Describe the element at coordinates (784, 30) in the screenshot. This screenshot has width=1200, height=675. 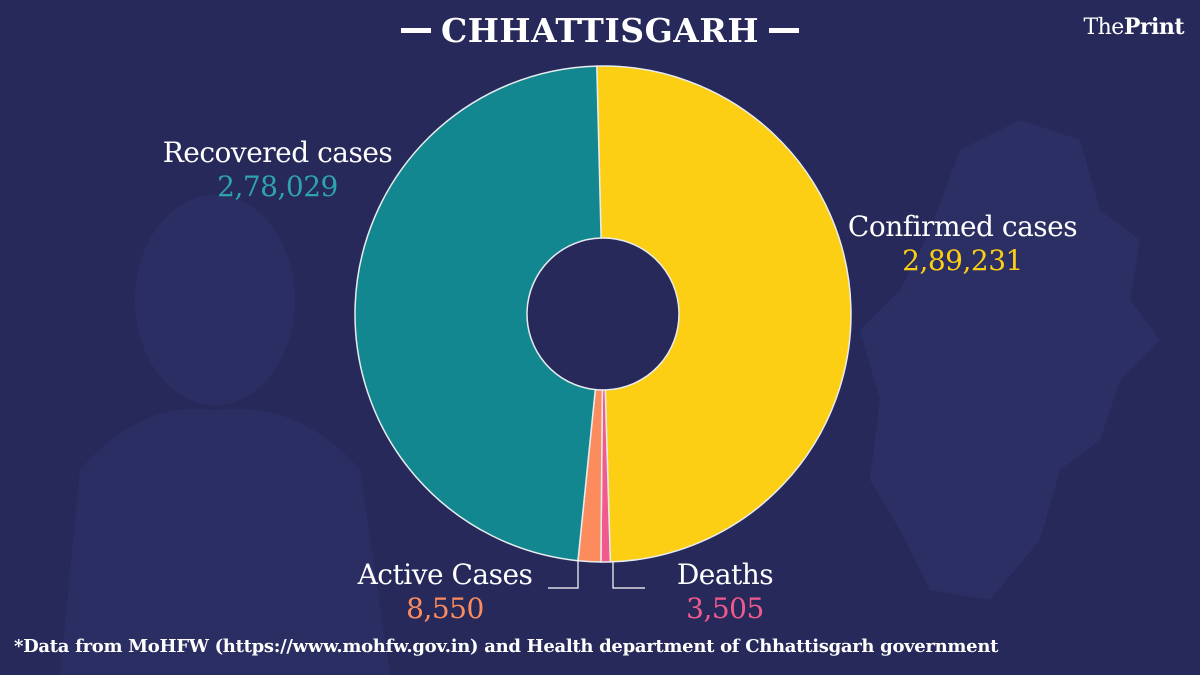
I see `title-dash-right` at that location.